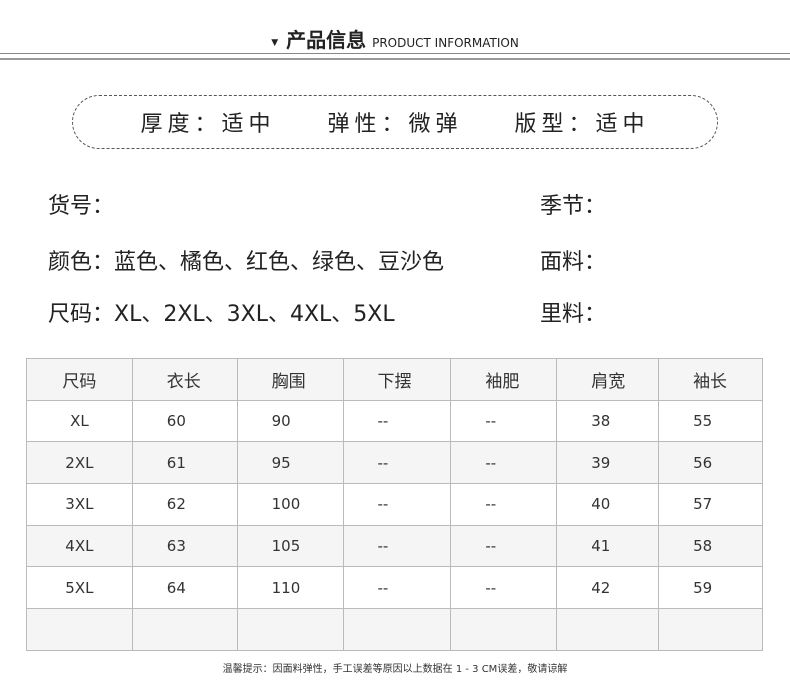  Describe the element at coordinates (504, 379) in the screenshot. I see `table-cell: 袖肥` at that location.